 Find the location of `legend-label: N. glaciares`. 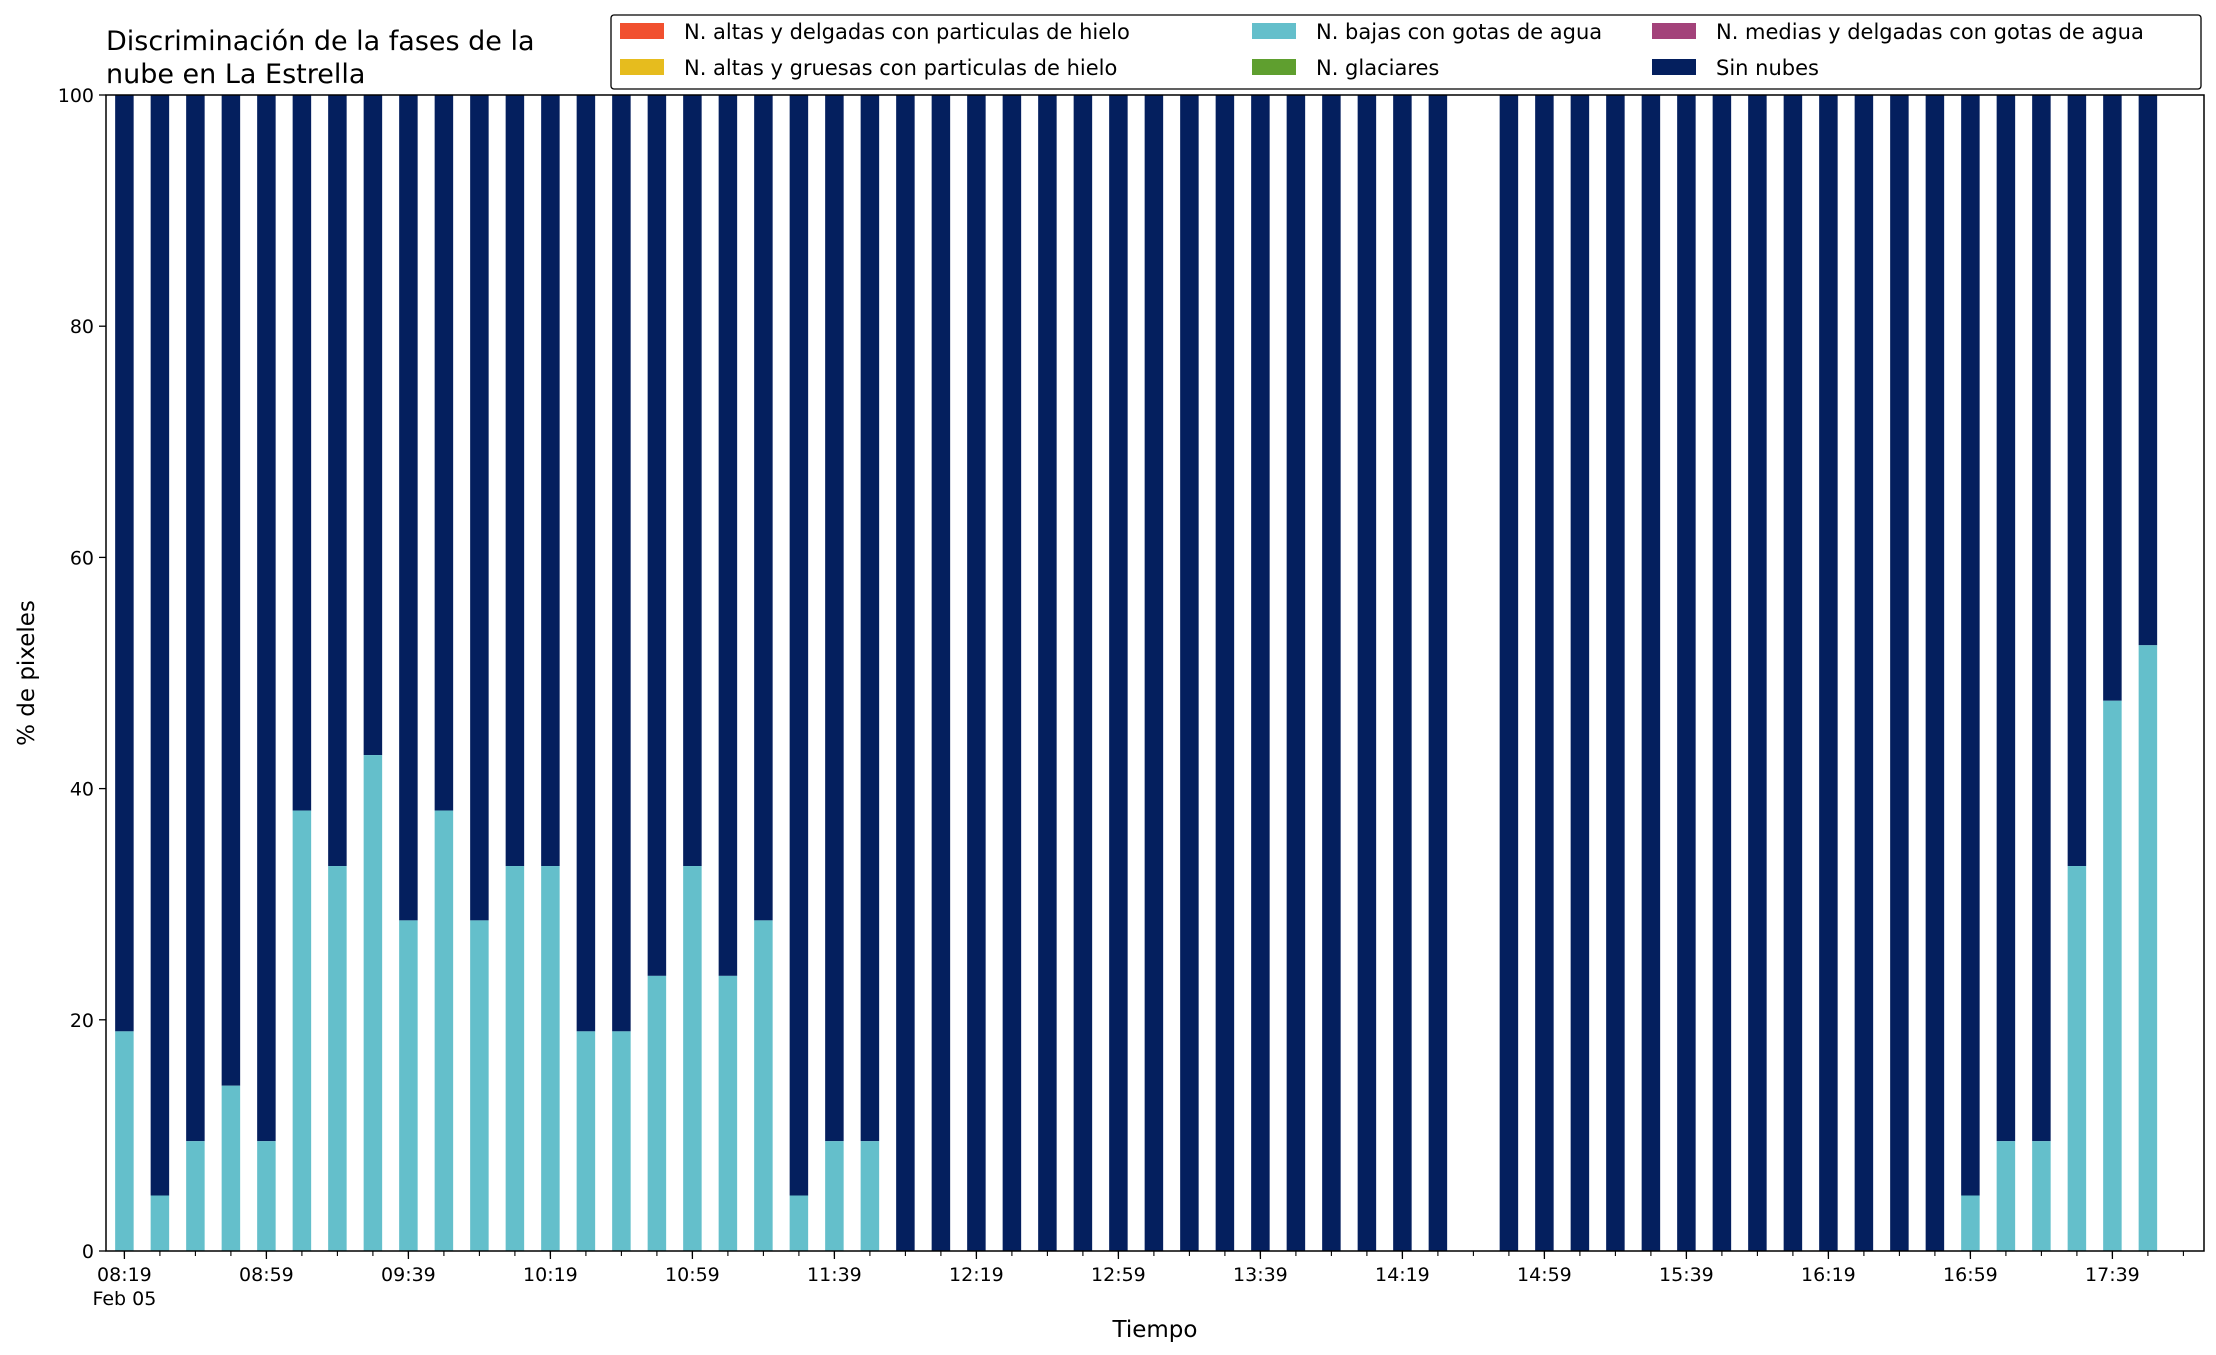

legend-label: N. glaciares is located at coordinates (1377, 68).